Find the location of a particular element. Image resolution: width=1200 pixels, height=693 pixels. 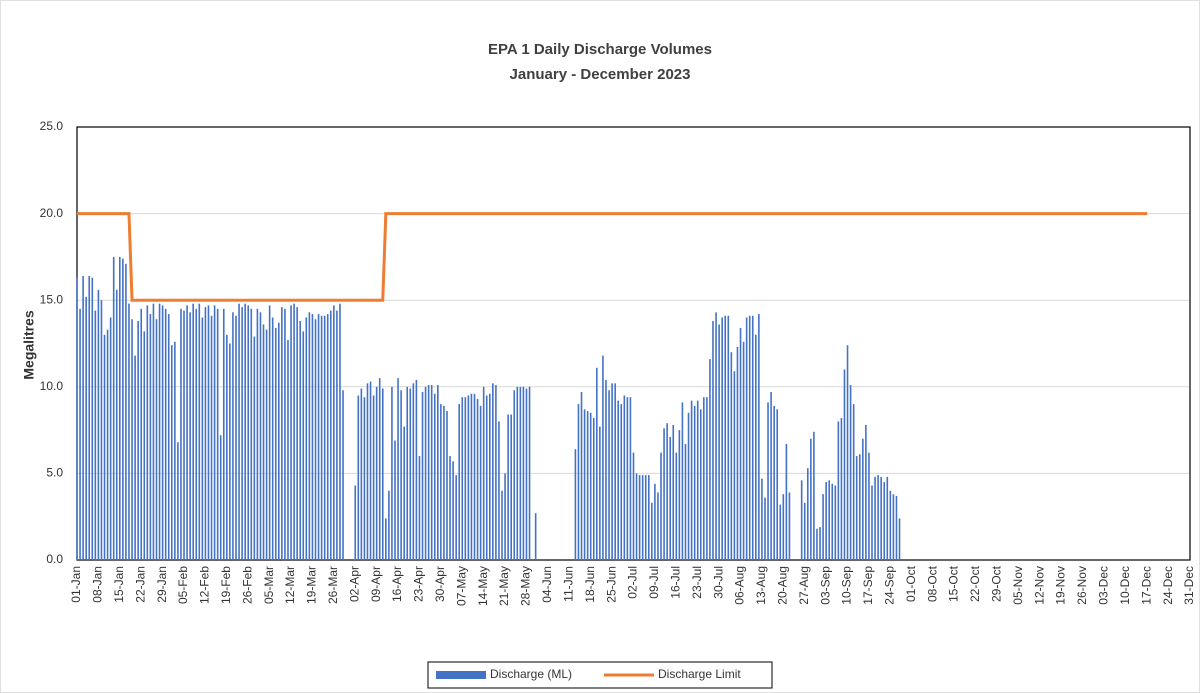

legend-label: Discharge (ML) is located at coordinates (531, 674).